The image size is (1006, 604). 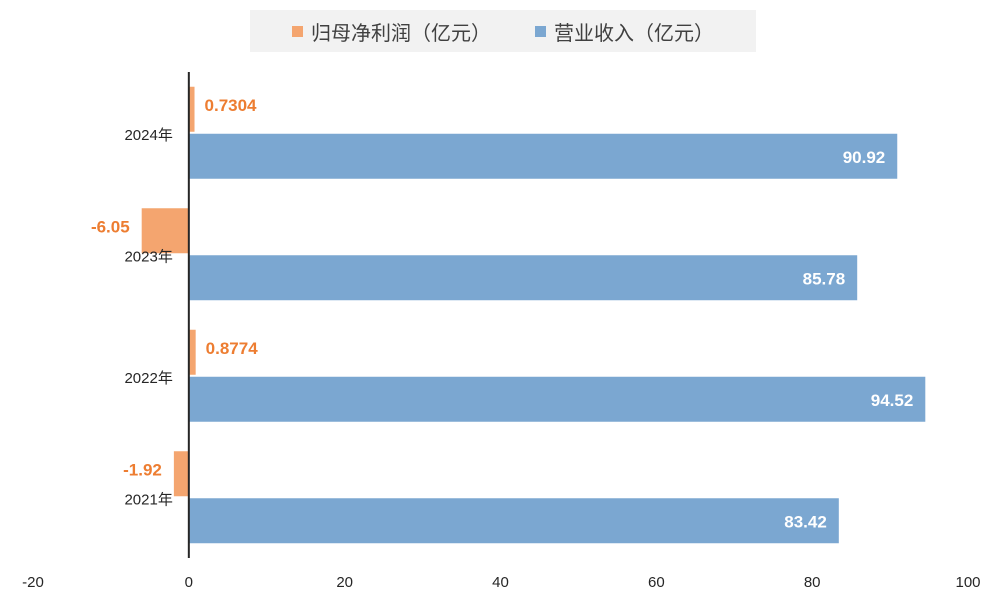 I want to click on revenue-data-label-2022: 94.52, so click(x=892, y=400).